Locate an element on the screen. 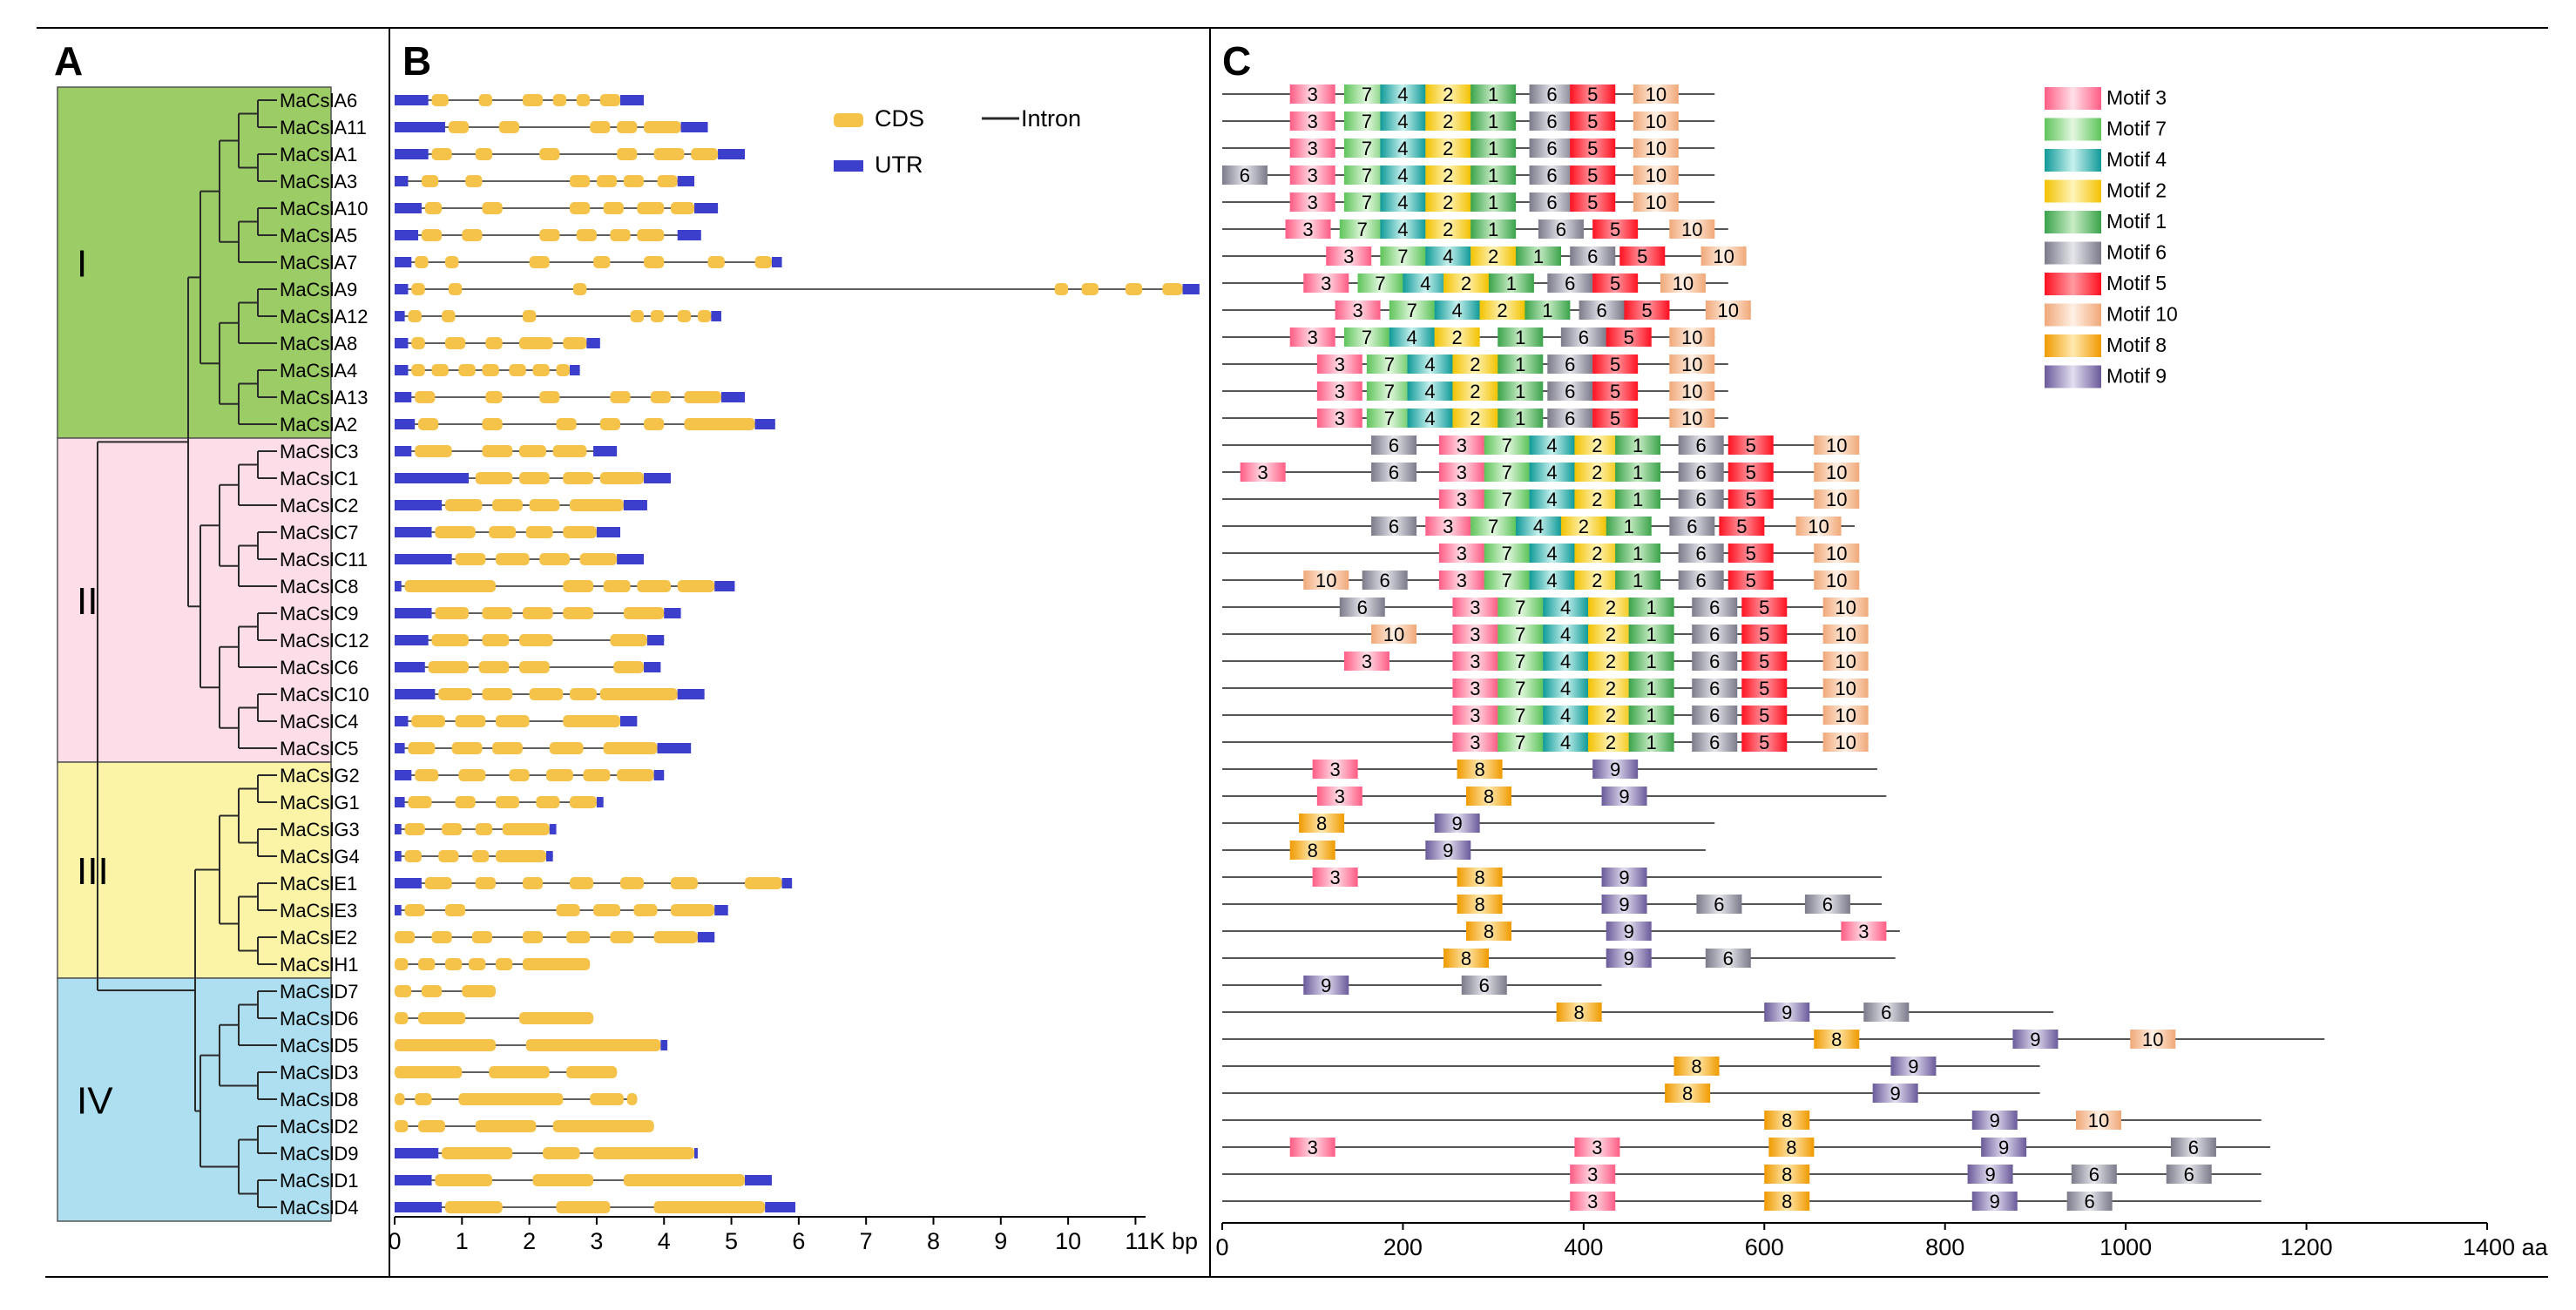 The image size is (2576, 1310). motif-row: 8 9 3 is located at coordinates (1561, 931).